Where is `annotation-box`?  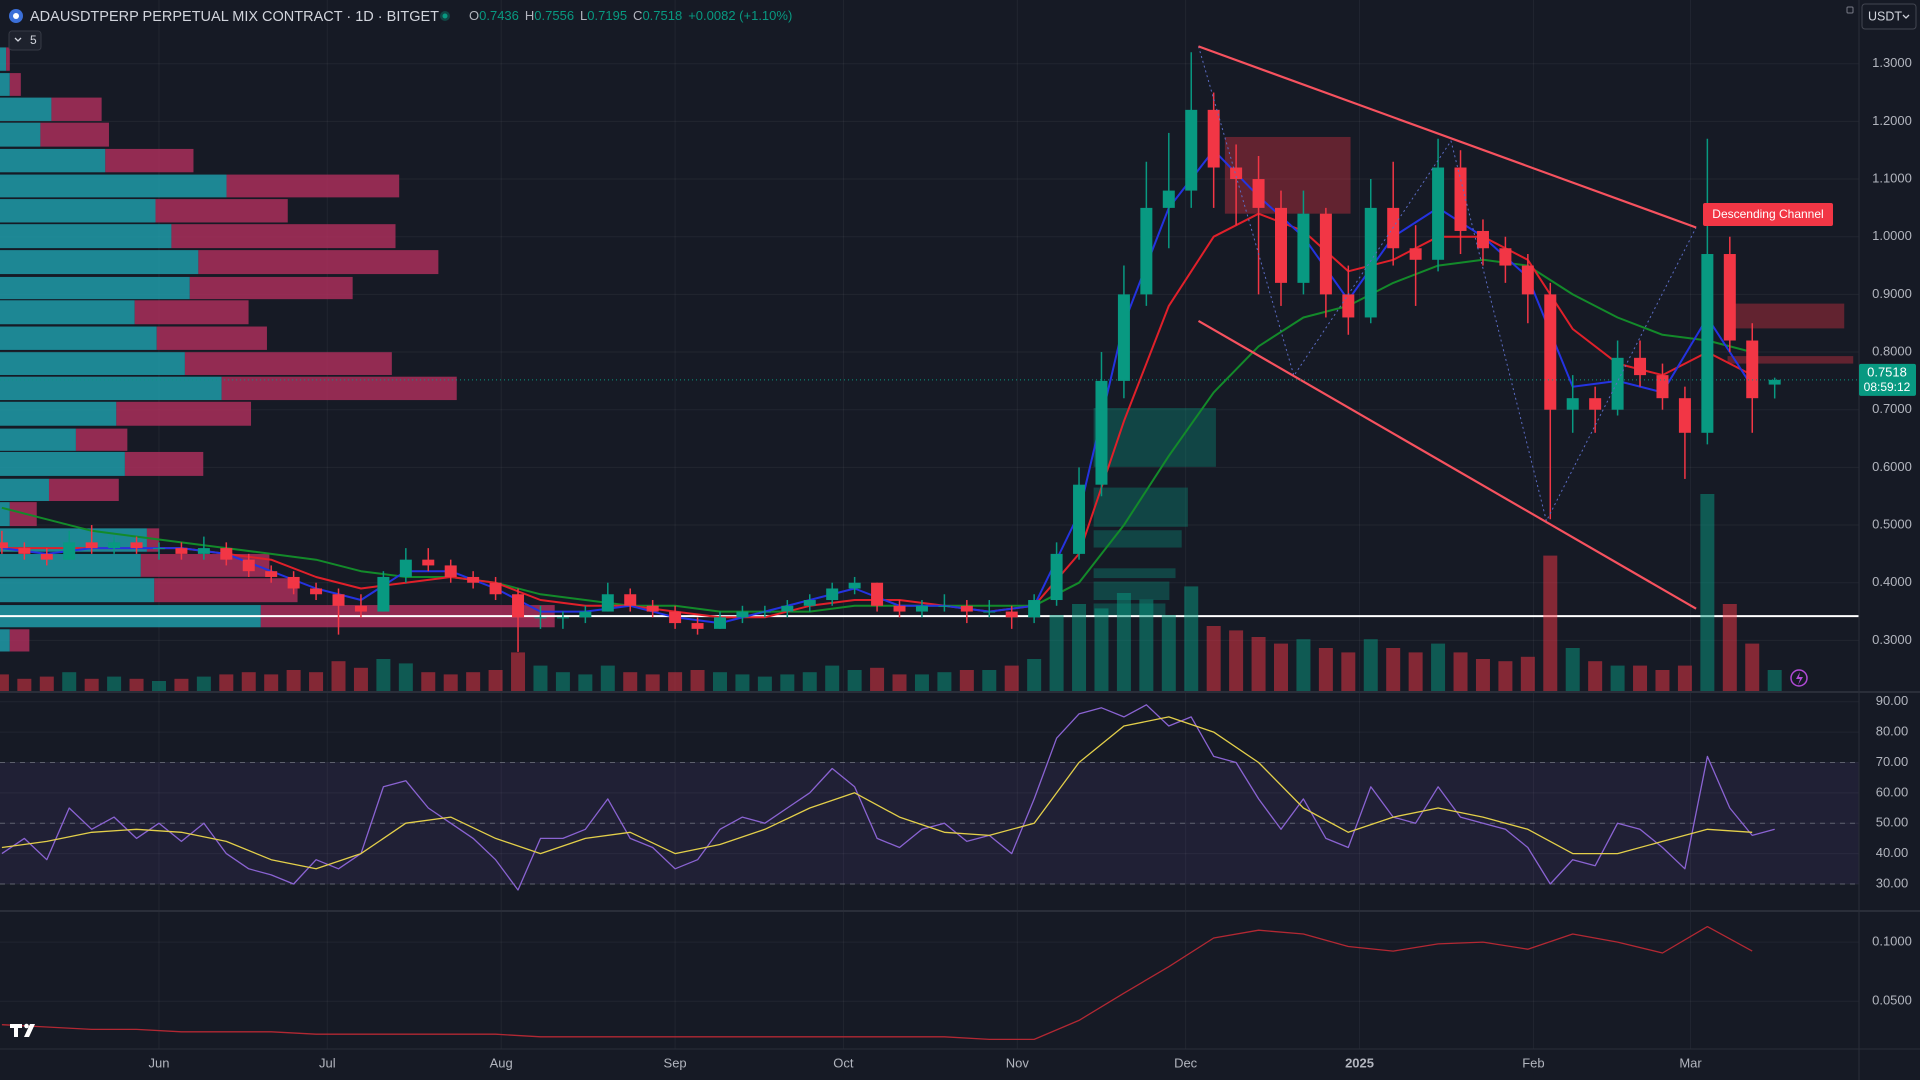 annotation-box is located at coordinates (1768, 214).